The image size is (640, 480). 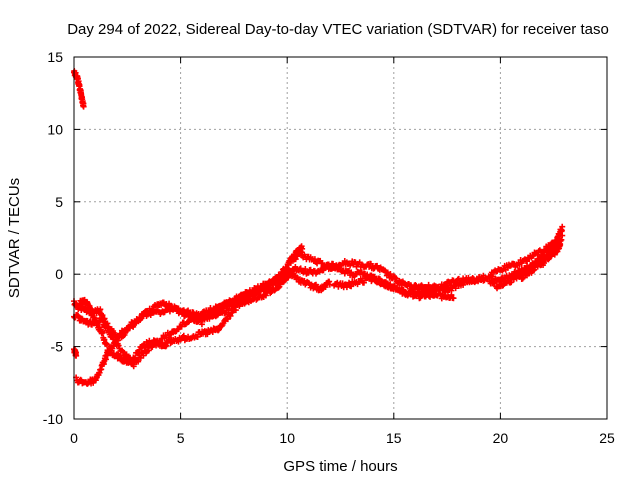 What do you see at coordinates (501, 438) in the screenshot?
I see `x-tick-label: 20` at bounding box center [501, 438].